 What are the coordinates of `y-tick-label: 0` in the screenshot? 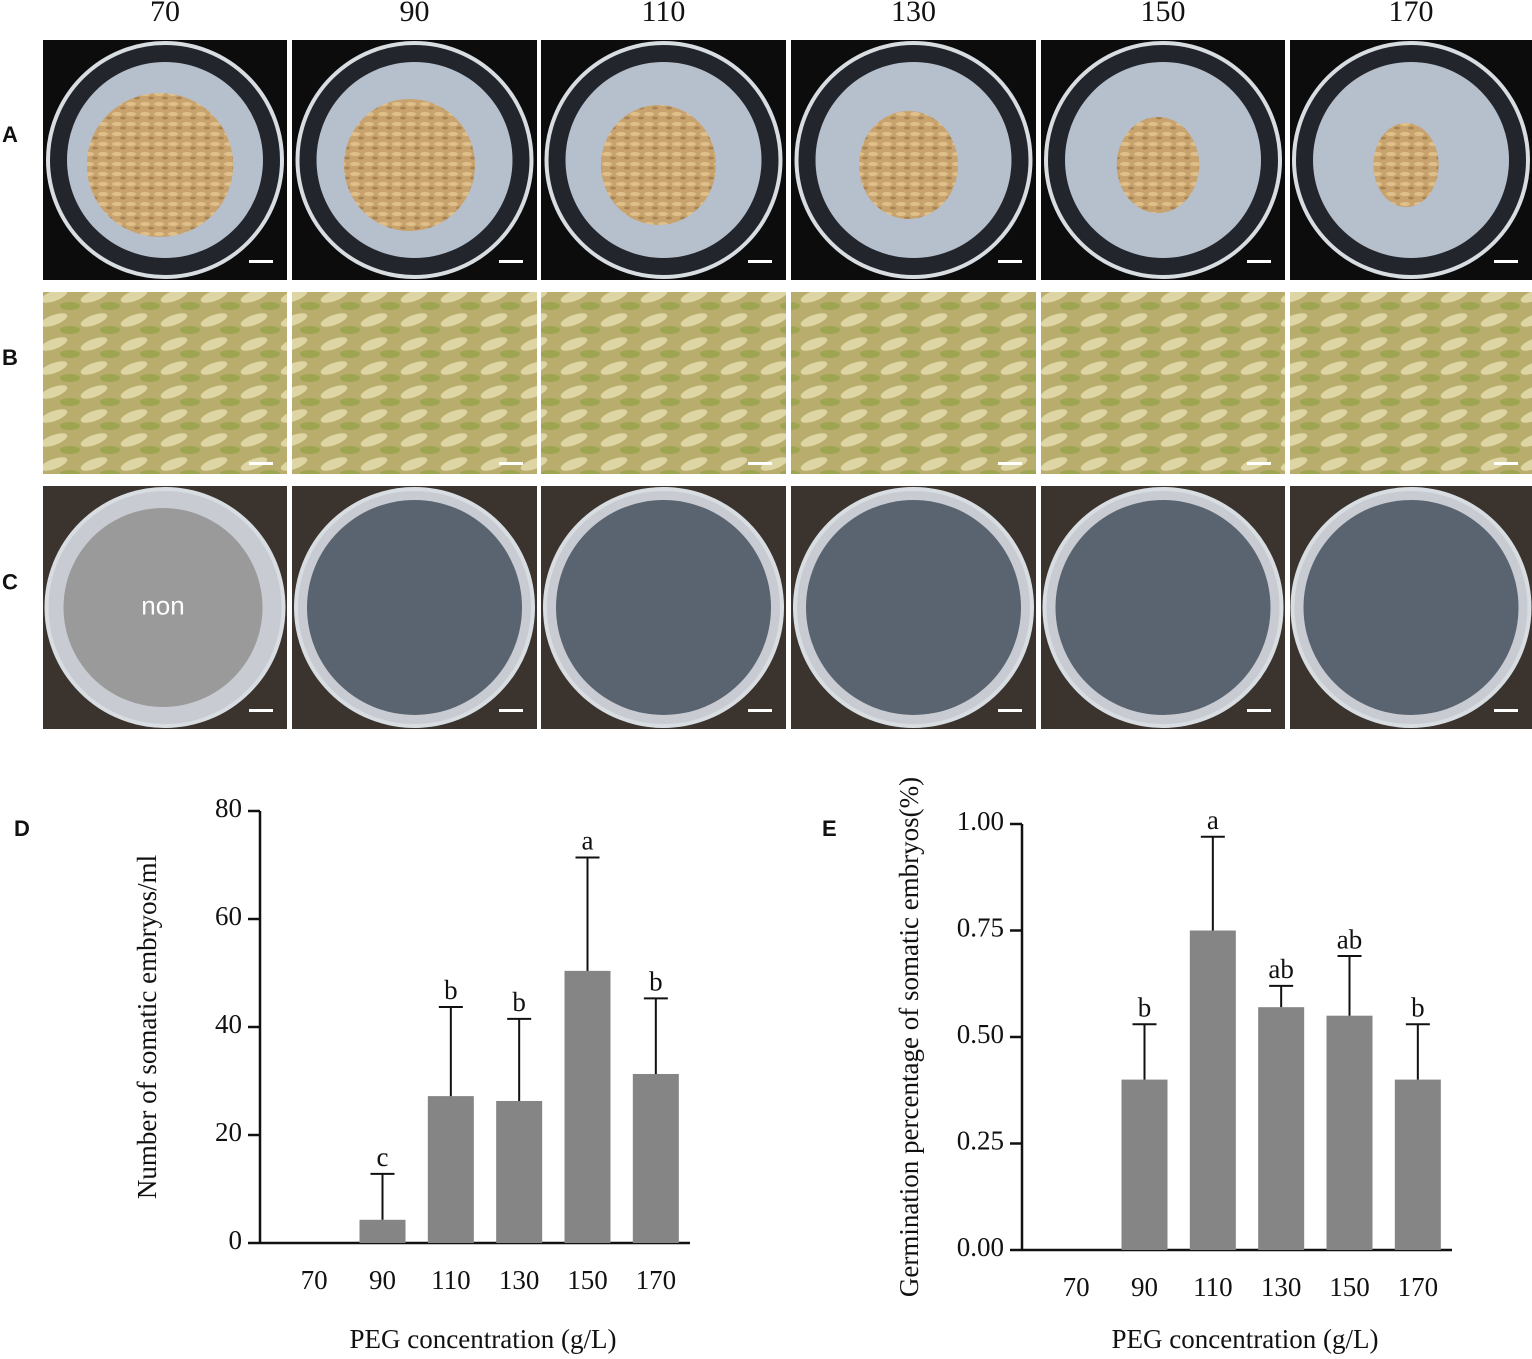 It's located at (236, 1240).